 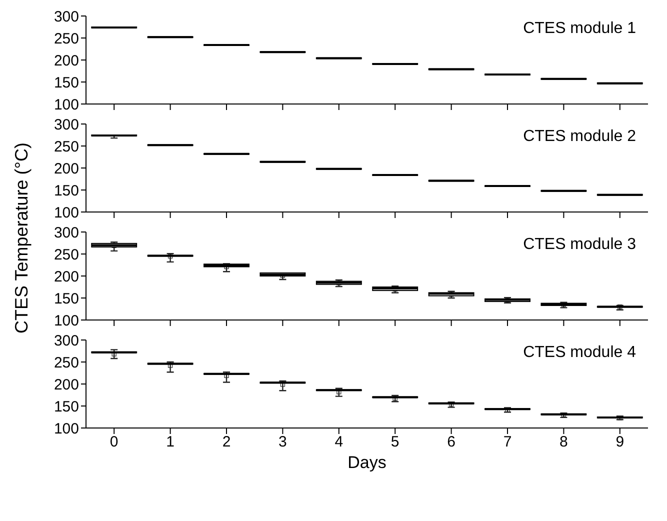 I want to click on y-axis-title: CTES Temperature (°C), so click(x=22, y=238).